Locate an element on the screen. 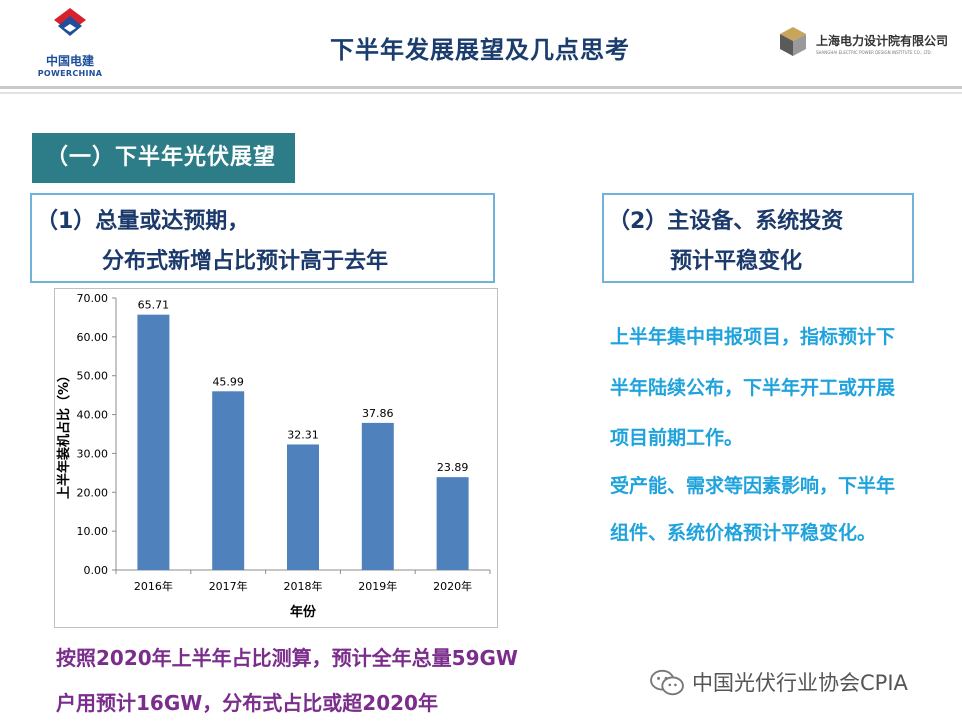  bottom-text-line-1: 按照2020年上半年占比测算，预计全年总量59GW is located at coordinates (287, 658).